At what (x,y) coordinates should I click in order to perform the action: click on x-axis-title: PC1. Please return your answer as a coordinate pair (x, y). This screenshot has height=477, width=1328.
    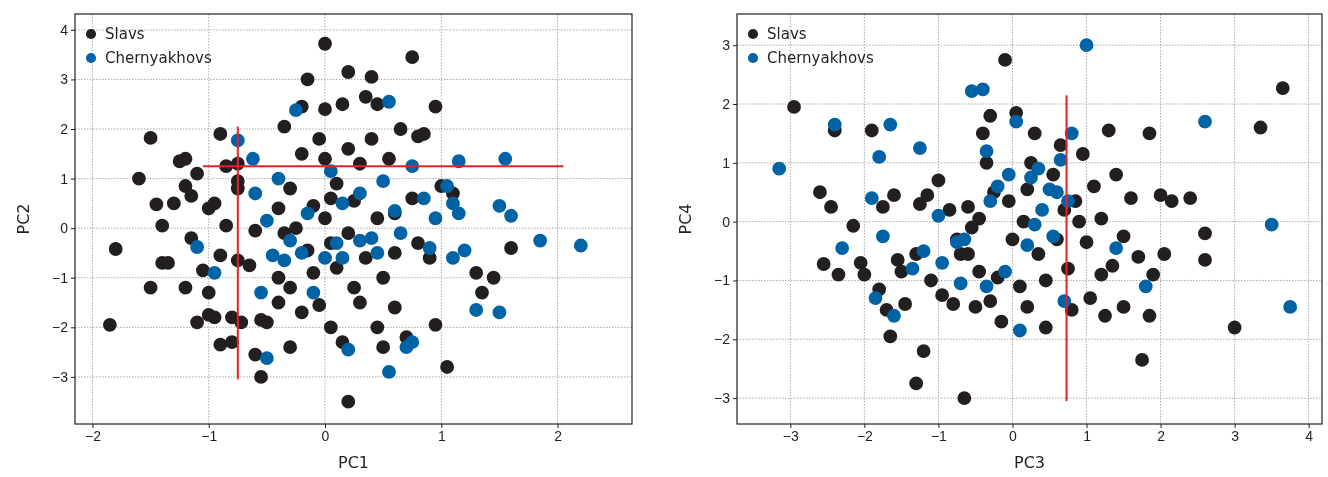
    Looking at the image, I should click on (353, 462).